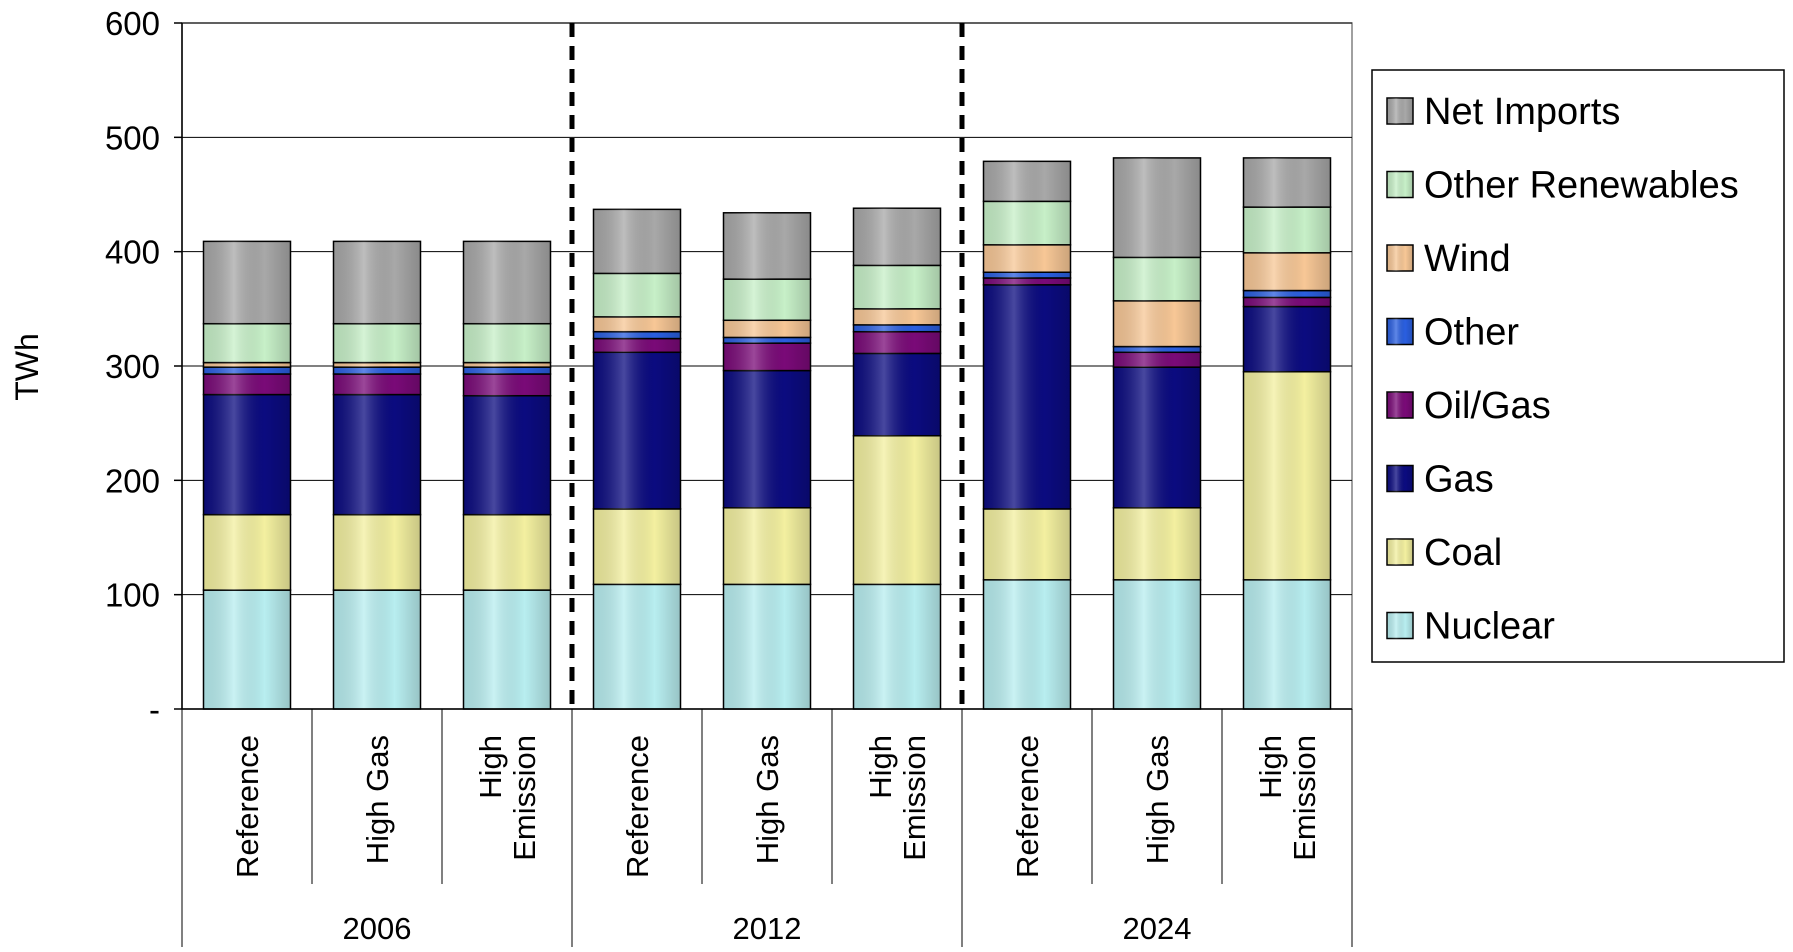 The image size is (1793, 952). Describe the element at coordinates (1157, 928) in the screenshot. I see `x-group-label: 2024` at that location.